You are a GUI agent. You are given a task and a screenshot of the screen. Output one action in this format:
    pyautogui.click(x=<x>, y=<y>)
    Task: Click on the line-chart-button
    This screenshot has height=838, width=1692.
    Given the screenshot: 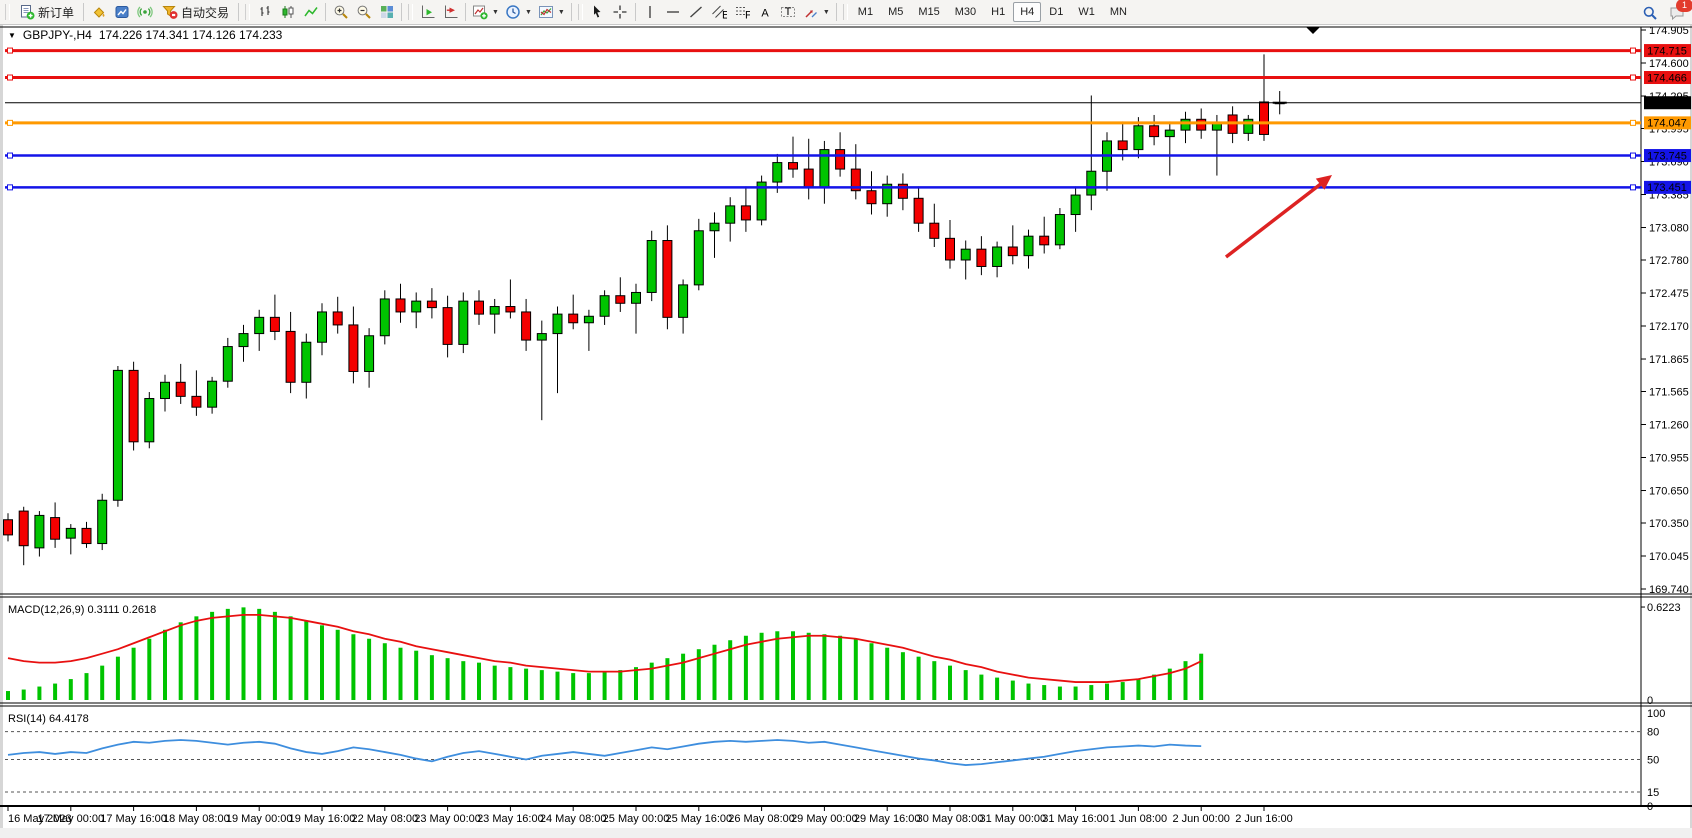 What is the action you would take?
    pyautogui.click(x=310, y=12)
    